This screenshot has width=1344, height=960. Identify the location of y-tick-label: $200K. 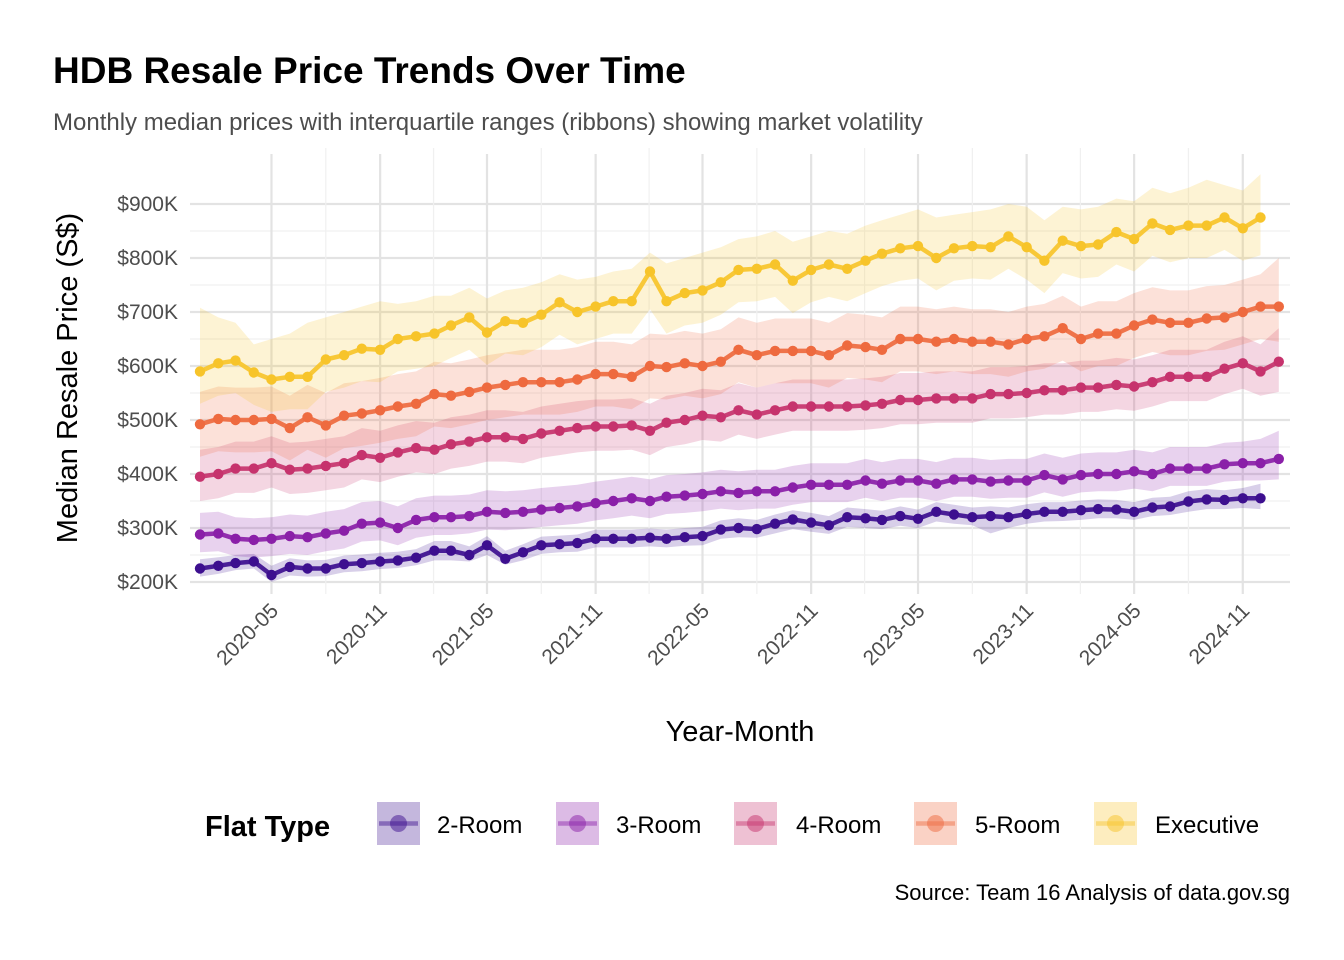
(147, 582).